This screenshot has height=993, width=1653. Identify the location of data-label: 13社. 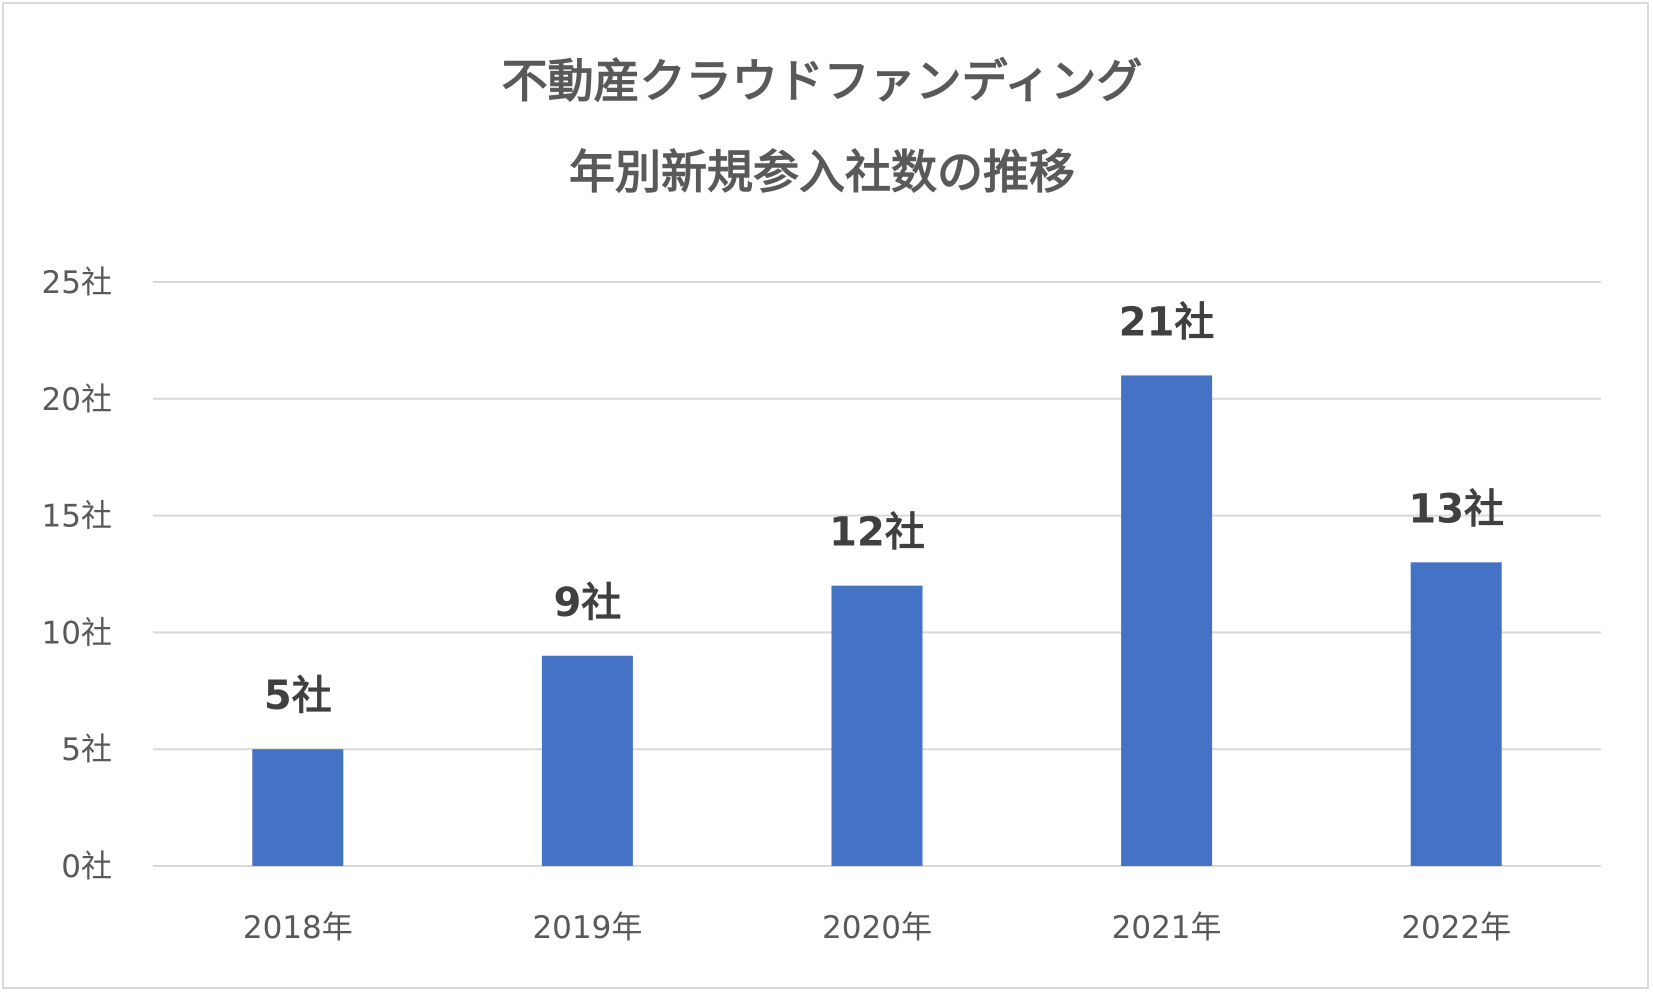
(1456, 509).